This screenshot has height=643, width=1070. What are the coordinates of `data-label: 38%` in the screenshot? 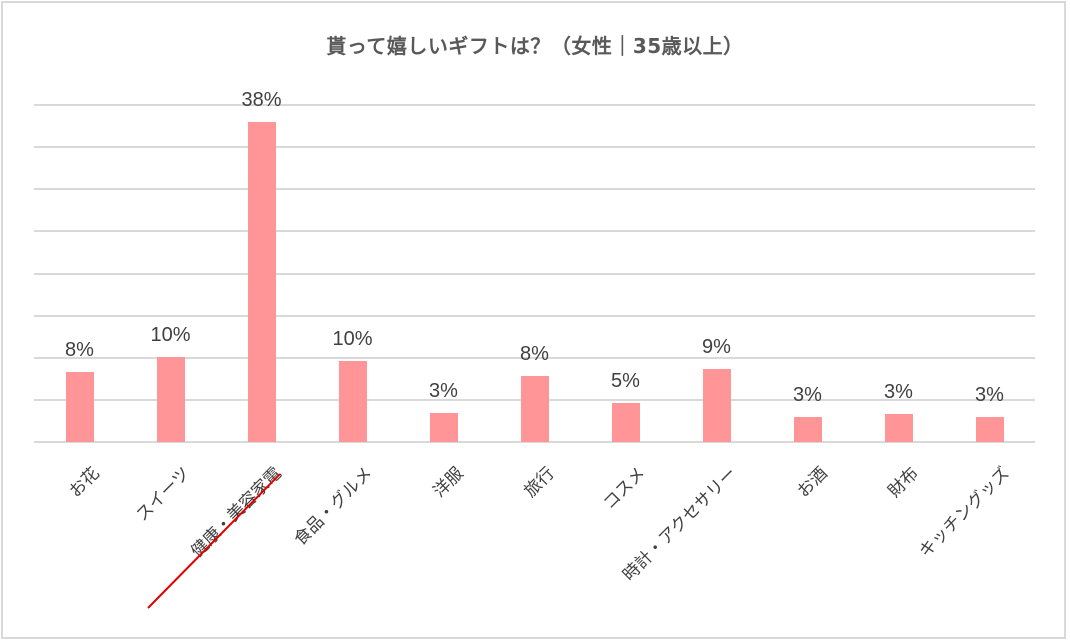 It's located at (261, 99).